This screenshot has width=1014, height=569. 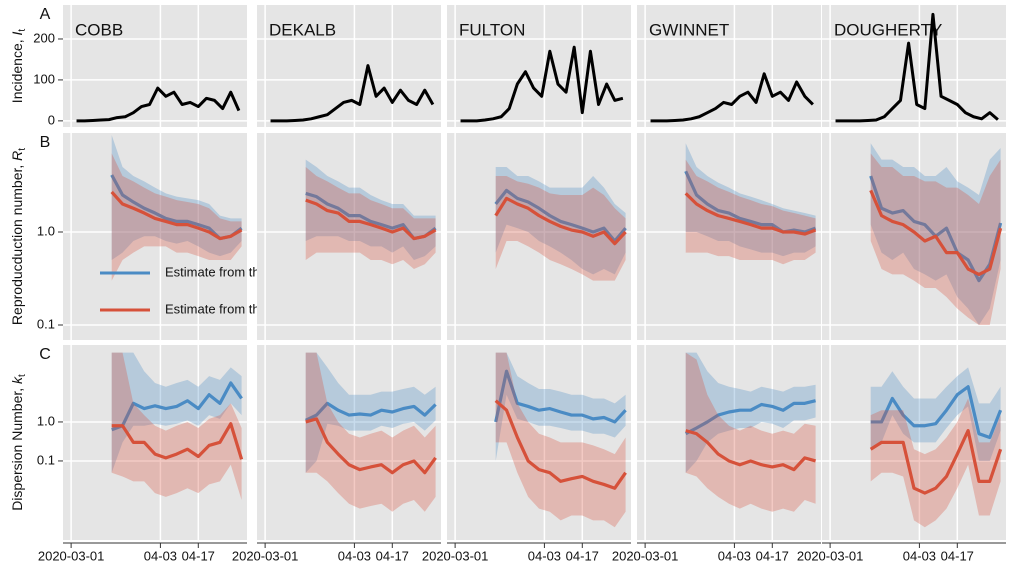 I want to click on y-axis-label: Reproducduction number, Rt, so click(x=18, y=236).